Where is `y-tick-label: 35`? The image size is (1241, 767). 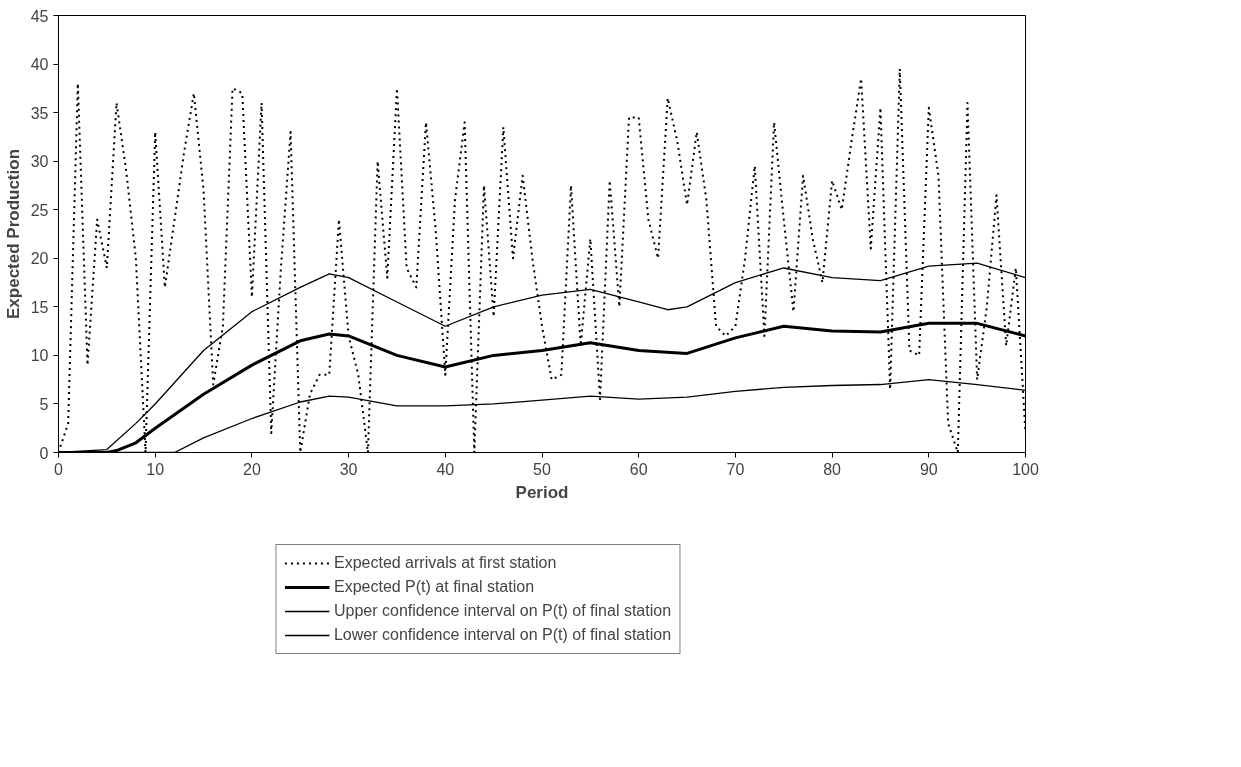
y-tick-label: 35 is located at coordinates (39, 113).